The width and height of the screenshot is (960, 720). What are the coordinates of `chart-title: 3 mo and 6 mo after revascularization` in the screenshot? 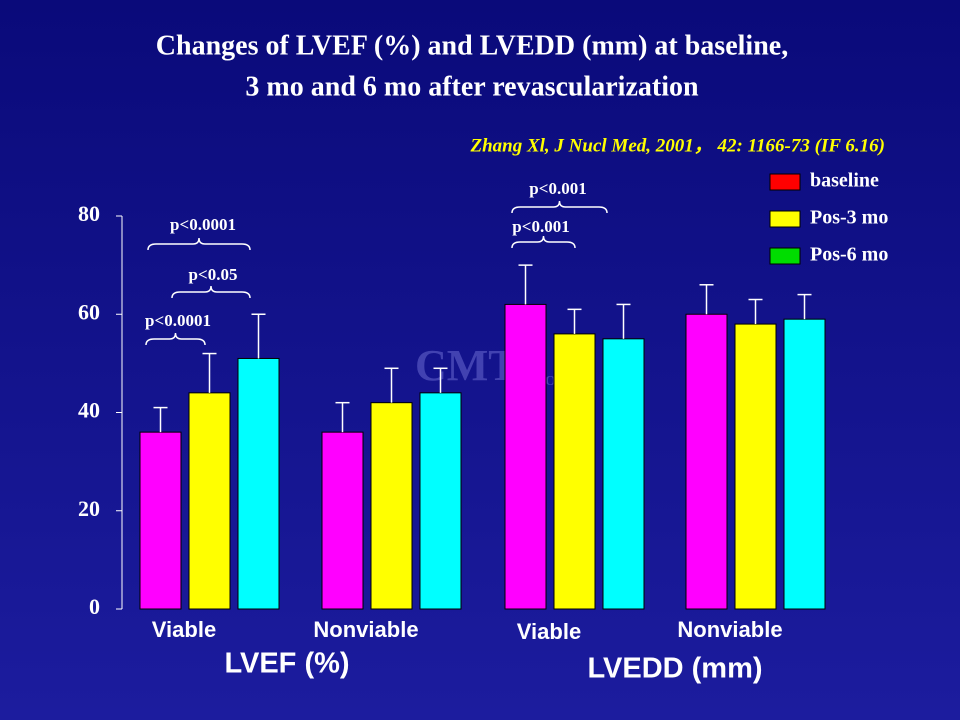 It's located at (472, 86).